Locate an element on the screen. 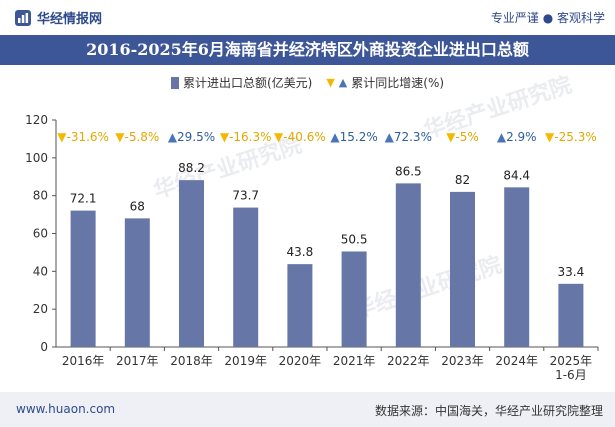  rate-label: ▼-31.6% is located at coordinates (83, 137).